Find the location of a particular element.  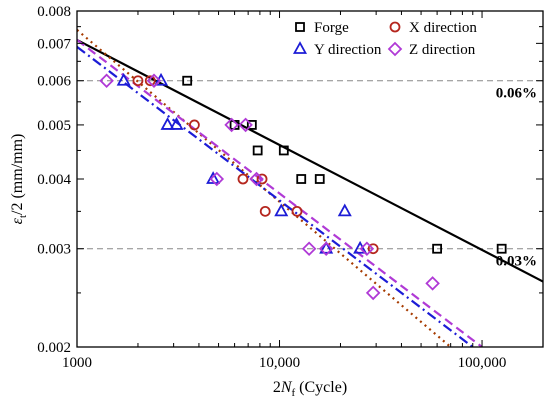

x-tick-label: 1000 is located at coordinates (77, 363).